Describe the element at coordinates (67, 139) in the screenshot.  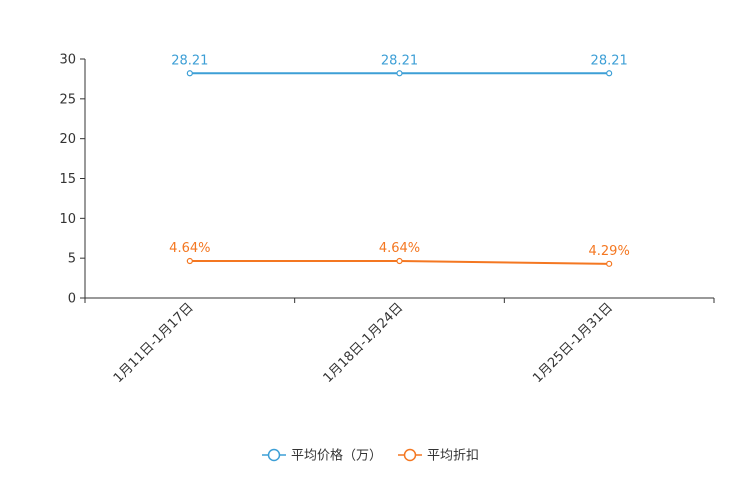
I see `y-tick-label: 20` at that location.